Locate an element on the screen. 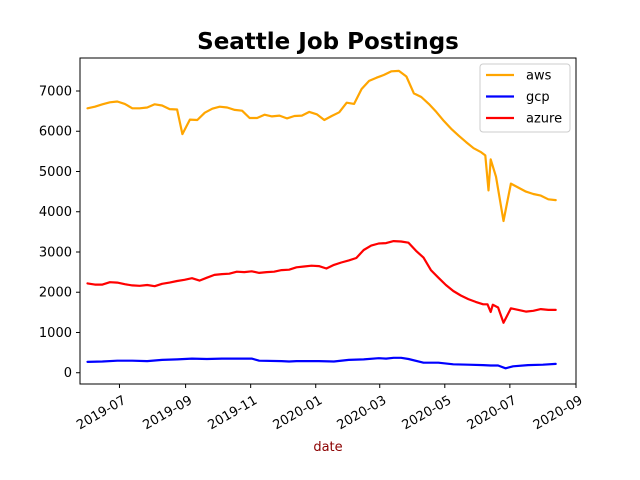 The width and height of the screenshot is (640, 480). chart-title: Seattle Job Postings is located at coordinates (328, 42).